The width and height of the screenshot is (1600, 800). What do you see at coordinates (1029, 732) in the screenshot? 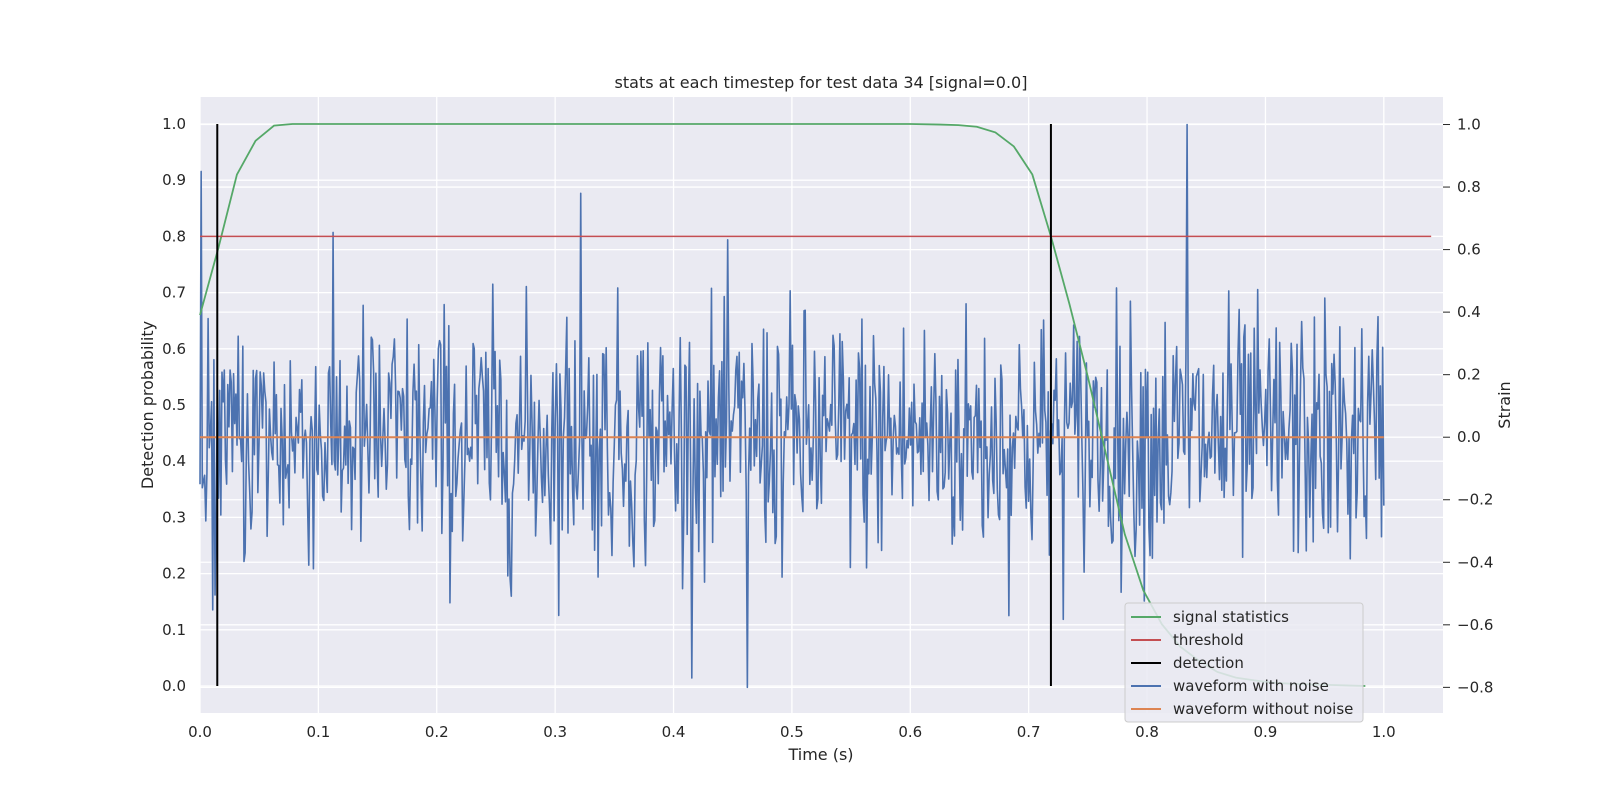
I see `x-tick-label: 0.7` at bounding box center [1029, 732].